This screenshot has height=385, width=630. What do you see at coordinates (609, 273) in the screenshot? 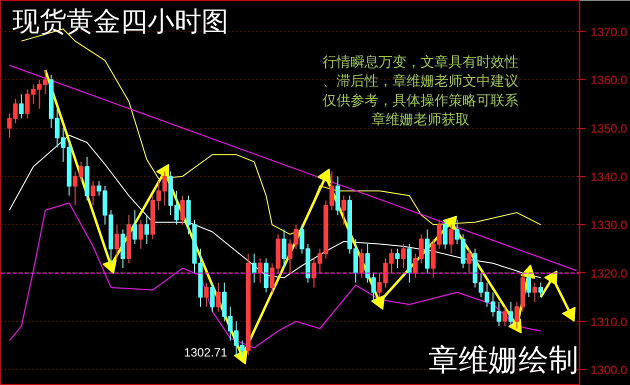
I see `y-tick-label: 1320.0` at bounding box center [609, 273].